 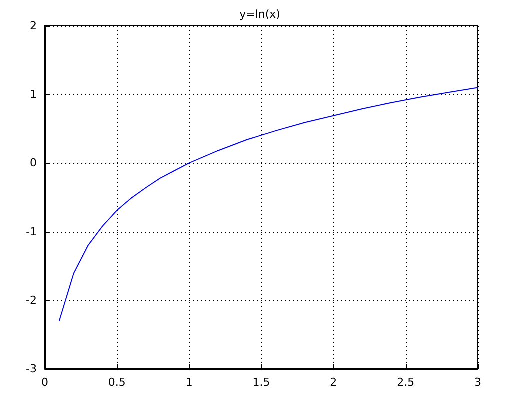 What do you see at coordinates (31, 300) in the screenshot?
I see `y-tick-label: -2` at bounding box center [31, 300].